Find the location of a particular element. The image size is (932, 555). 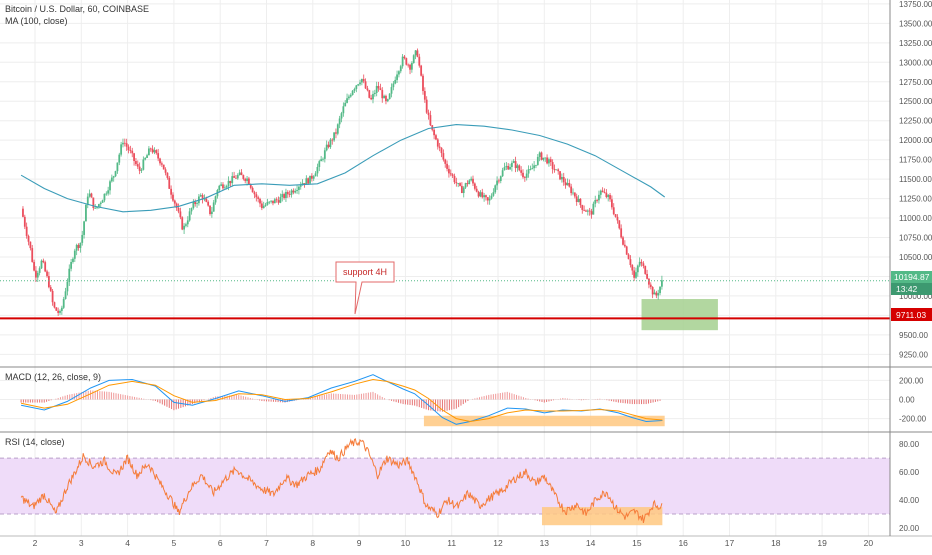

macd-tick-label: 0.00 is located at coordinates (907, 400).